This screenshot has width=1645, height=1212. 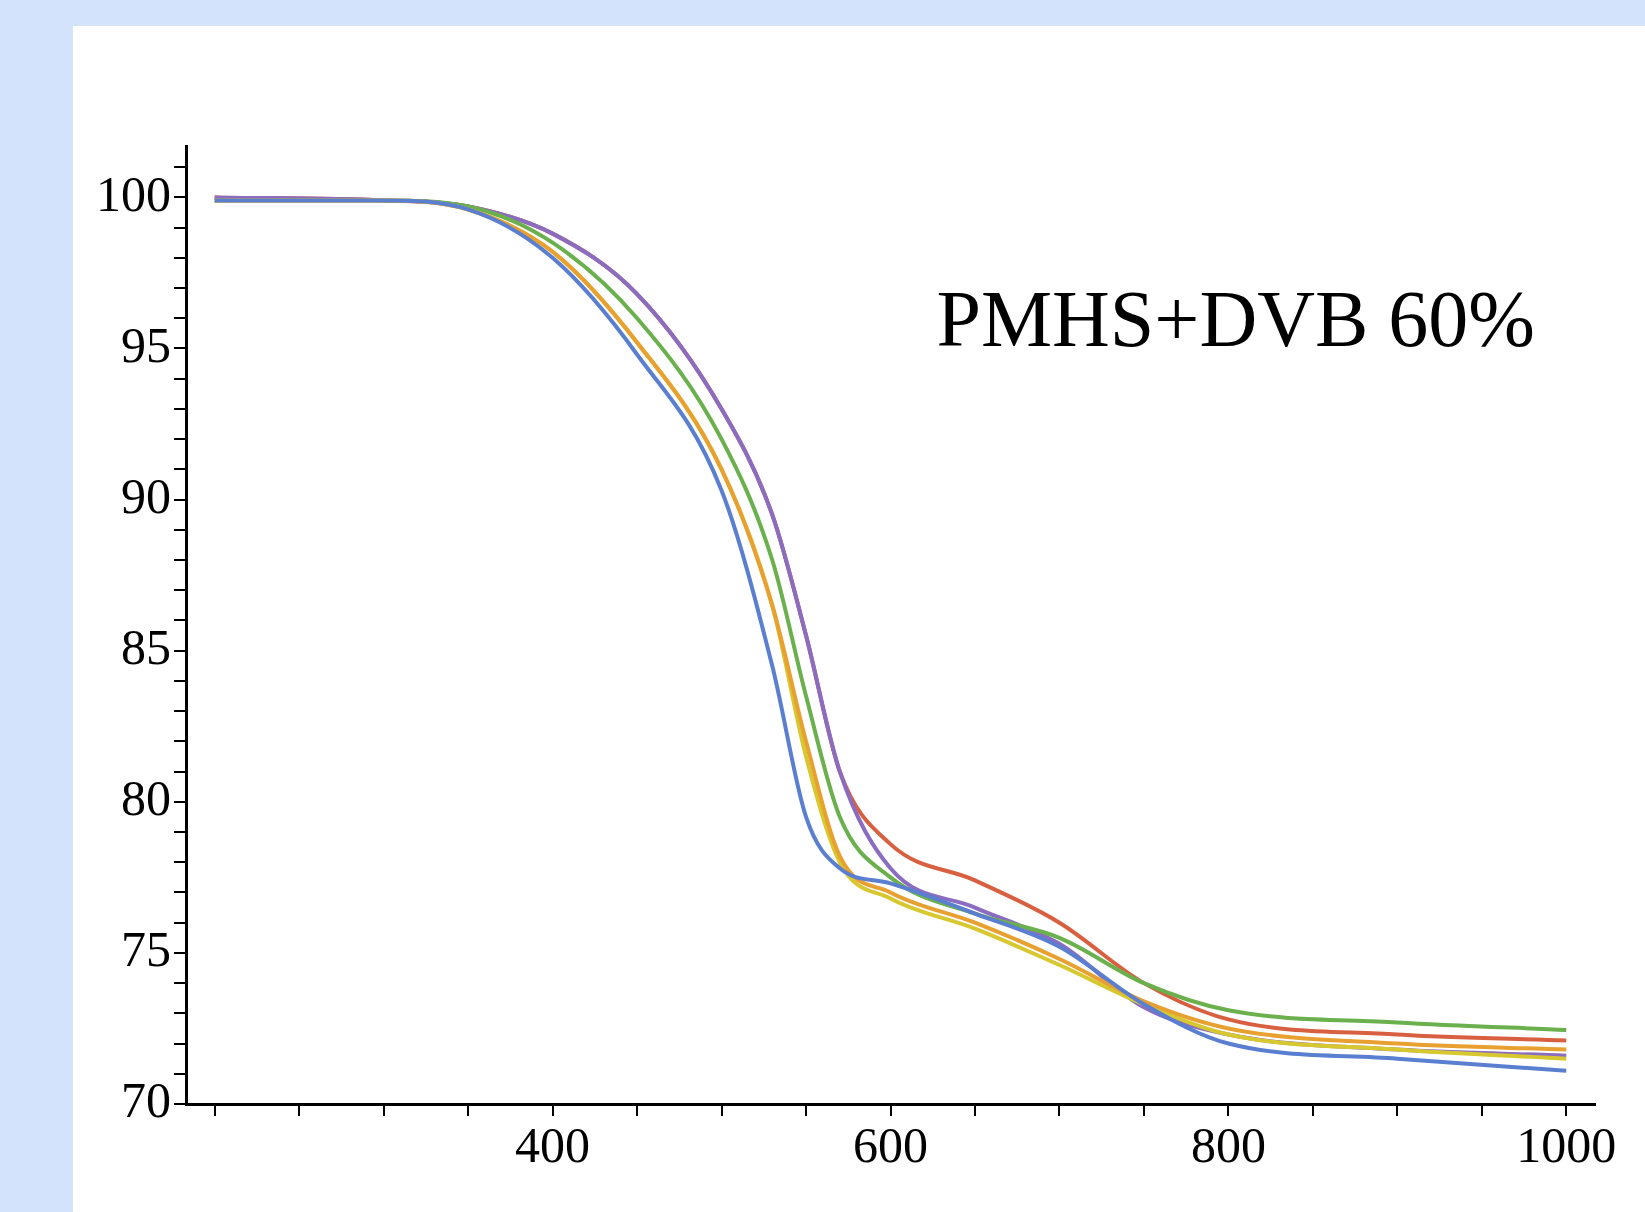 What do you see at coordinates (146, 1100) in the screenshot?
I see `y-tick-label: 70` at bounding box center [146, 1100].